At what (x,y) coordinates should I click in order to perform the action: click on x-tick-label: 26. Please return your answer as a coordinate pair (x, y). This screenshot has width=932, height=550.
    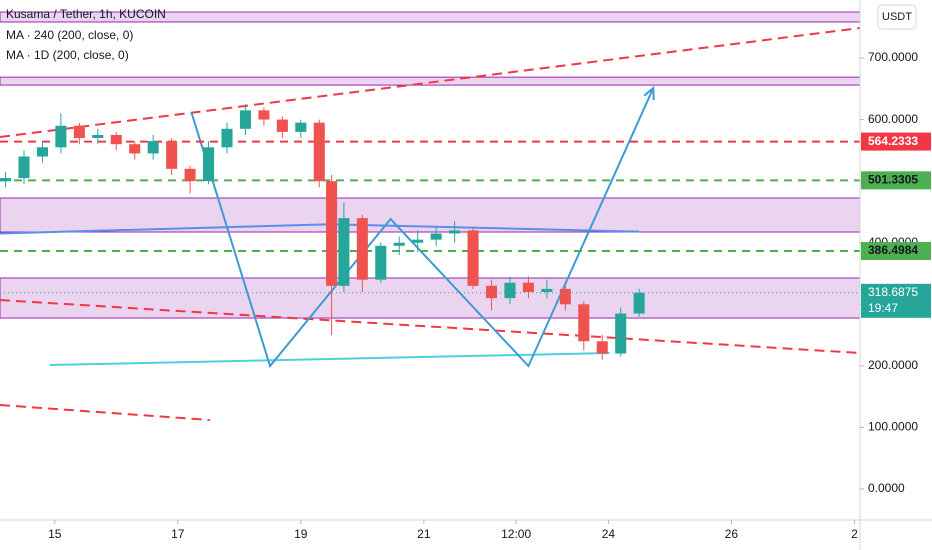
    Looking at the image, I should click on (732, 534).